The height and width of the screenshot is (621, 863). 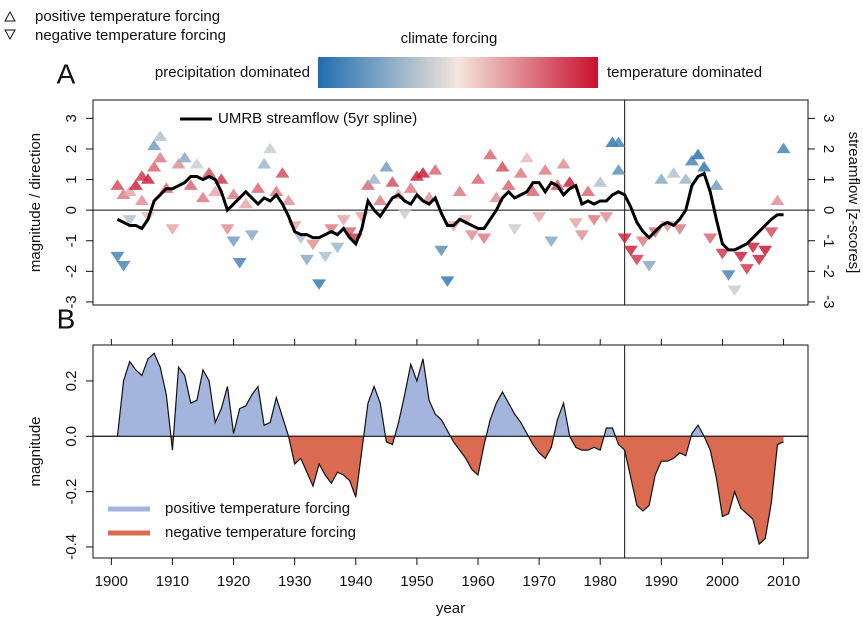 What do you see at coordinates (71, 301) in the screenshot?
I see `y-tick-label: -3` at bounding box center [71, 301].